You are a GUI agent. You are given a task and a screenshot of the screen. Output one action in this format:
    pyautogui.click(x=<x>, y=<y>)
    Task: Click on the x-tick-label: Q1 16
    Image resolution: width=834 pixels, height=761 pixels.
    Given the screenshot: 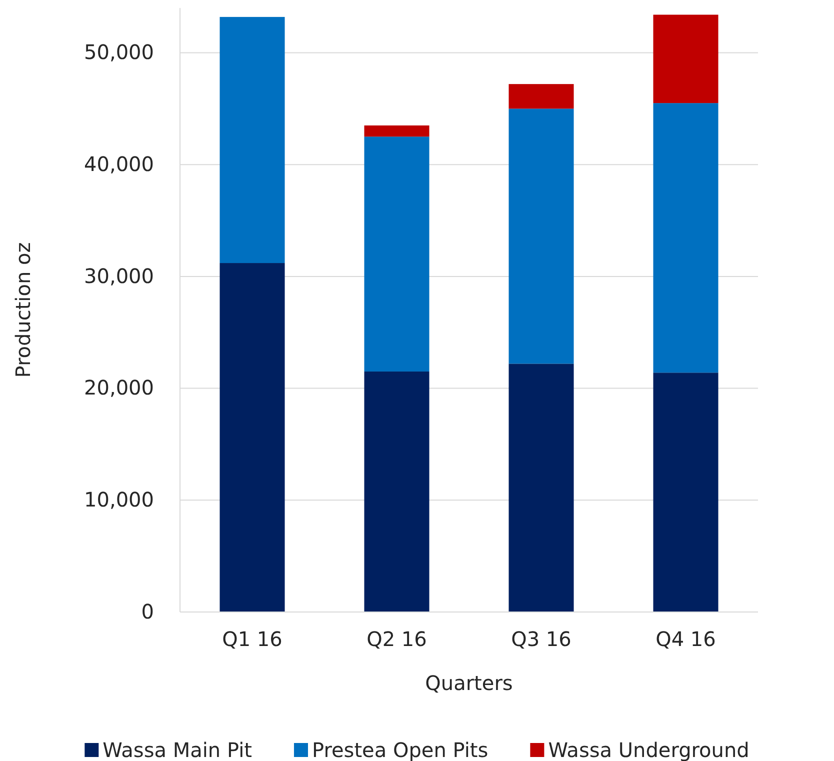 What is the action you would take?
    pyautogui.click(x=252, y=639)
    